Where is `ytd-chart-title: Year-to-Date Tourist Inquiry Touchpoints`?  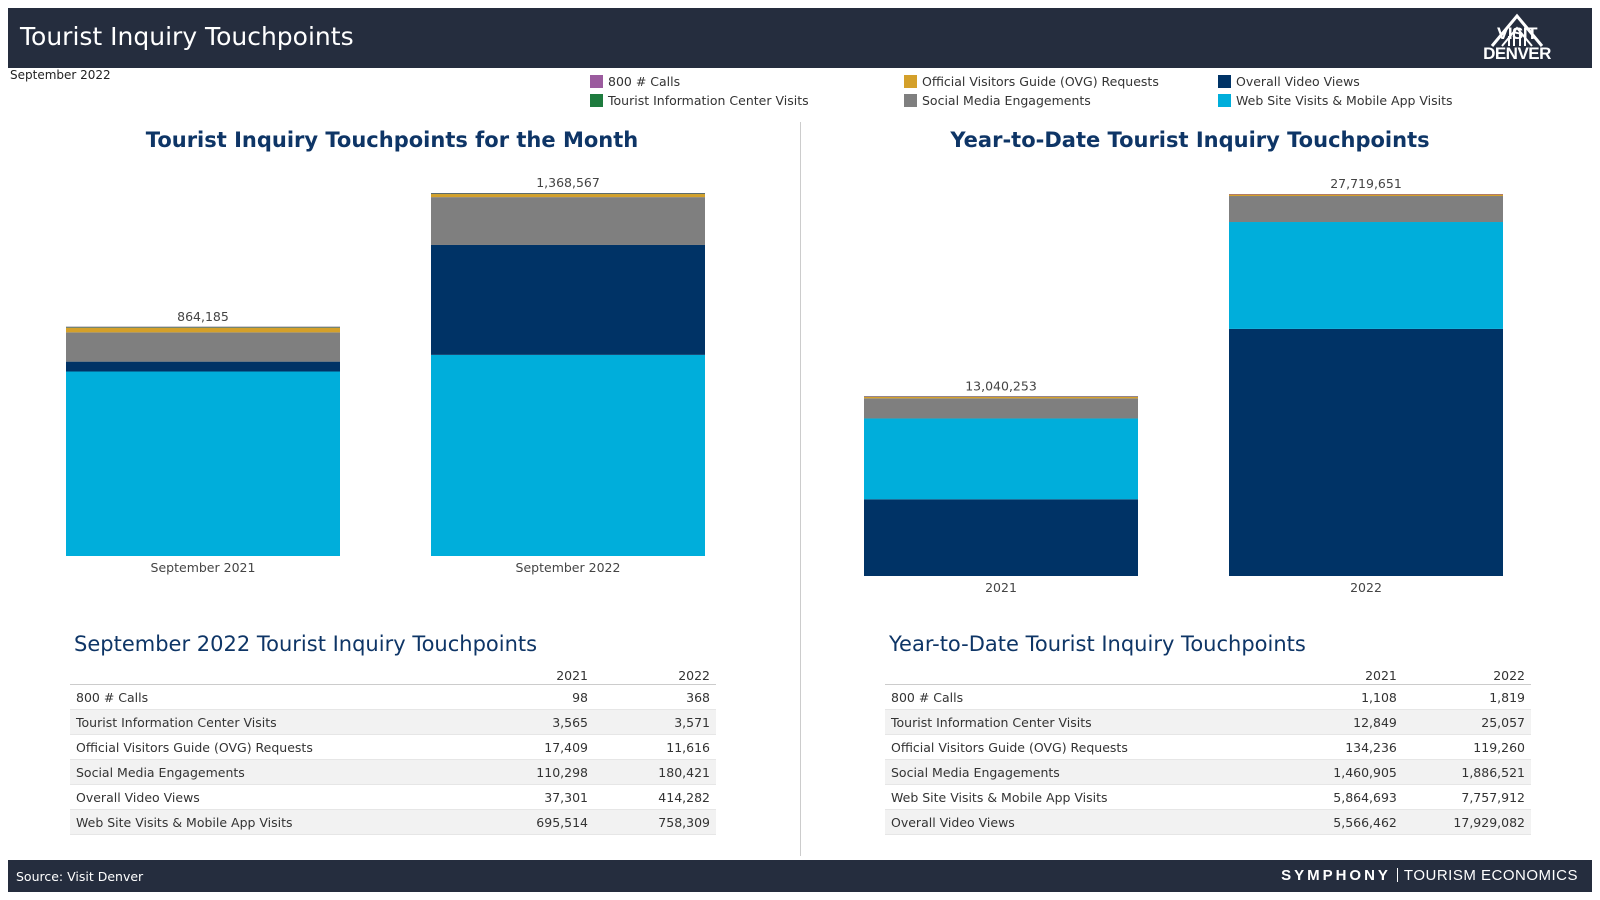
ytd-chart-title: Year-to-Date Tourist Inquiry Touchpoints is located at coordinates (1190, 140).